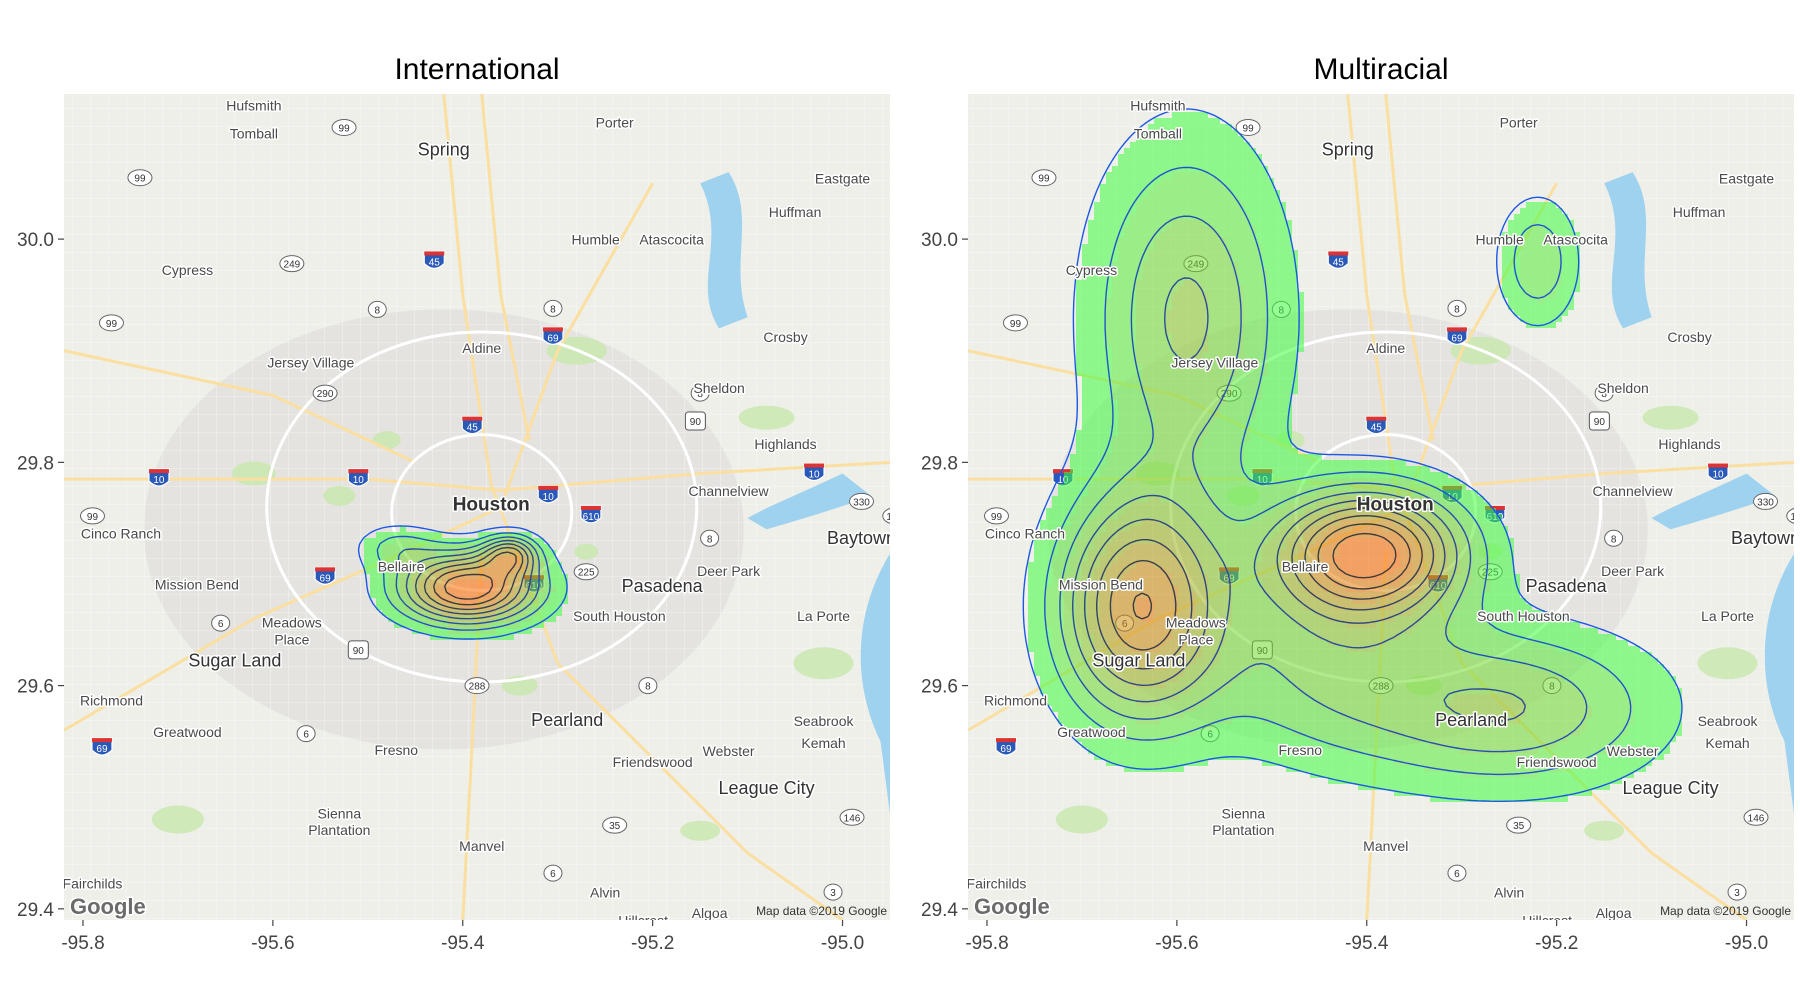 This screenshot has height=1000, width=1800. What do you see at coordinates (1671, 788) in the screenshot?
I see `place-label: League City` at bounding box center [1671, 788].